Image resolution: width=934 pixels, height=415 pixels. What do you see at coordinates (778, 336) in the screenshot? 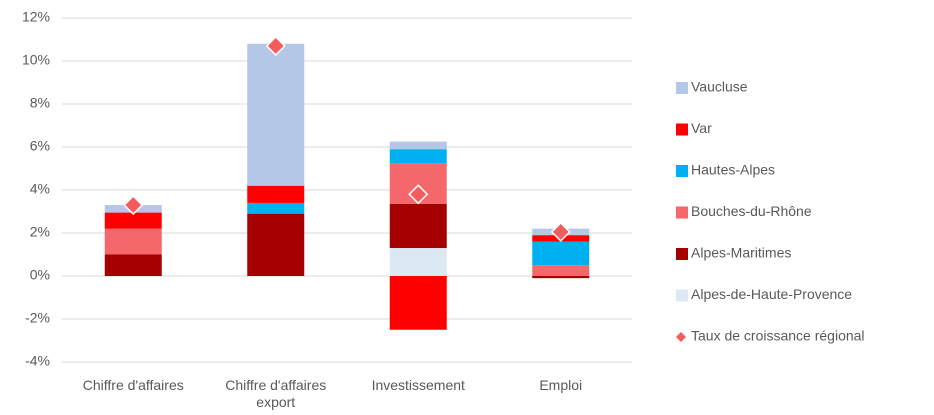
I see `legend-label: Taux de croissance régional` at bounding box center [778, 336].